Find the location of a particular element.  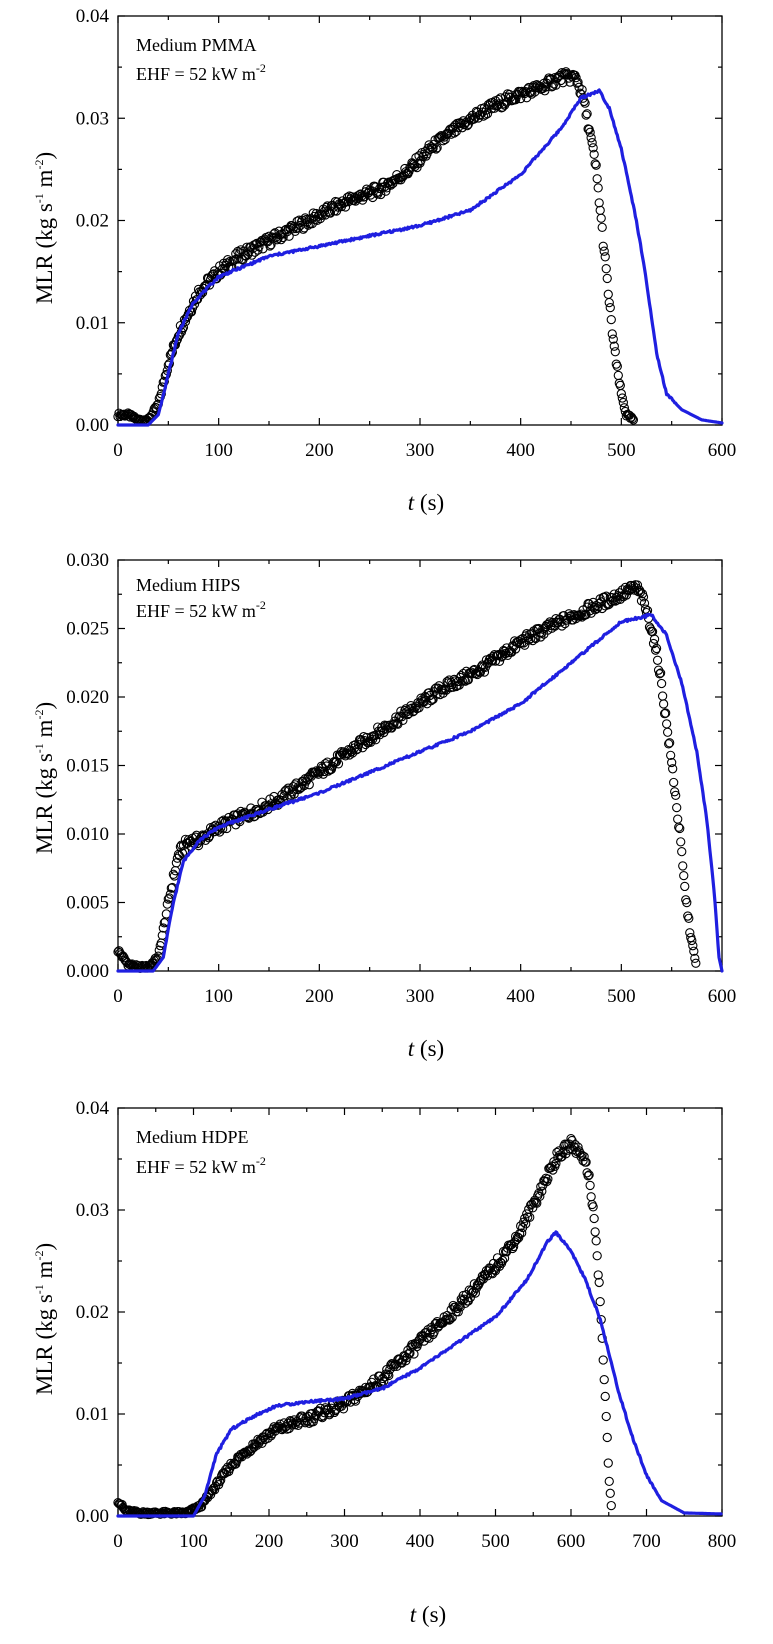

annotation-material-1: Medium PMMA is located at coordinates (196, 45).